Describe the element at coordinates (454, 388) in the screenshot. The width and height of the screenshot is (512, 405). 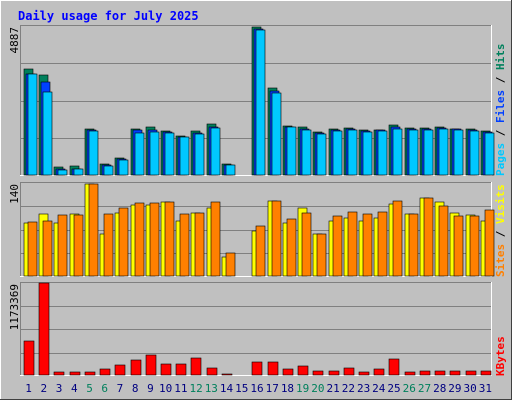
I see `day-label-29: 29` at that location.